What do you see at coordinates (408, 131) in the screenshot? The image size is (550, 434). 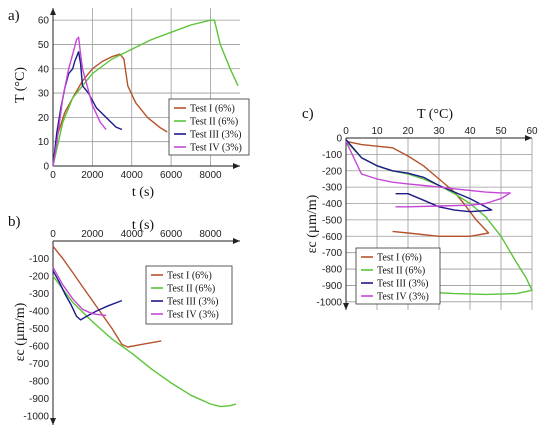 I see `x-tick-label: 20` at bounding box center [408, 131].